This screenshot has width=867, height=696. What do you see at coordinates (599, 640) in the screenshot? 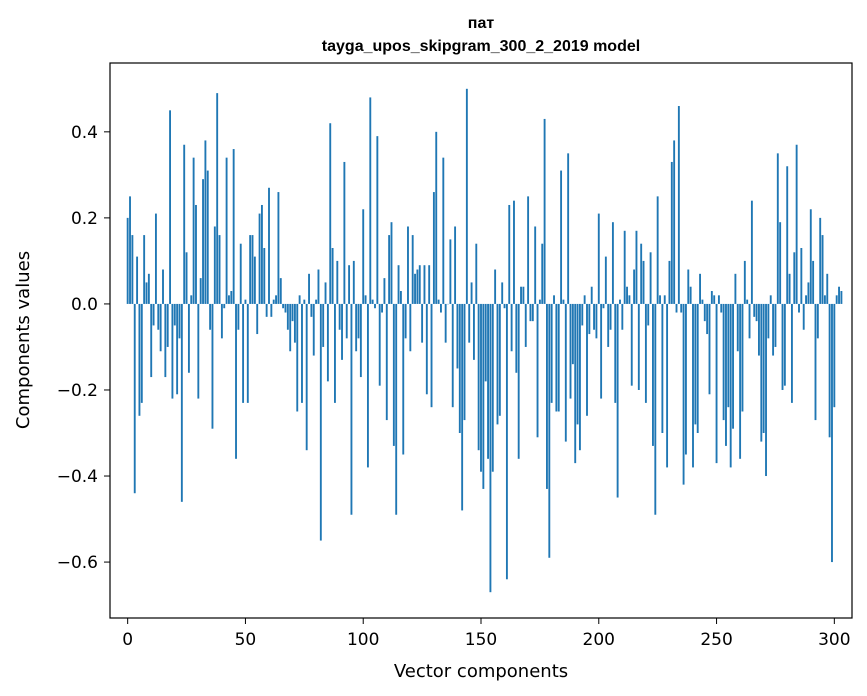
I see `x-tick-label: 200` at bounding box center [599, 640].